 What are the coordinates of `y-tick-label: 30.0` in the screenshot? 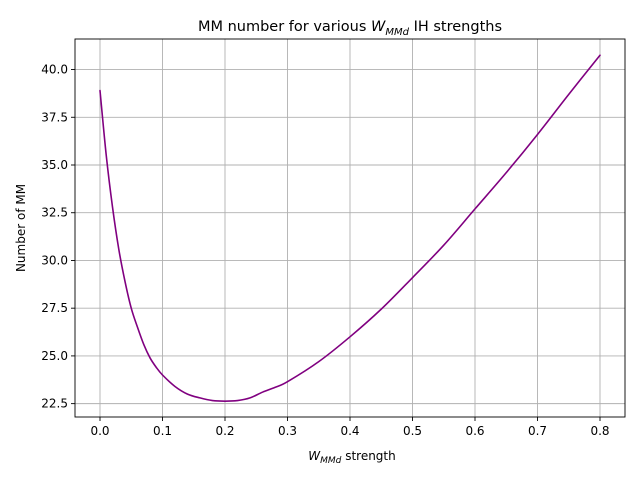 It's located at (54, 260).